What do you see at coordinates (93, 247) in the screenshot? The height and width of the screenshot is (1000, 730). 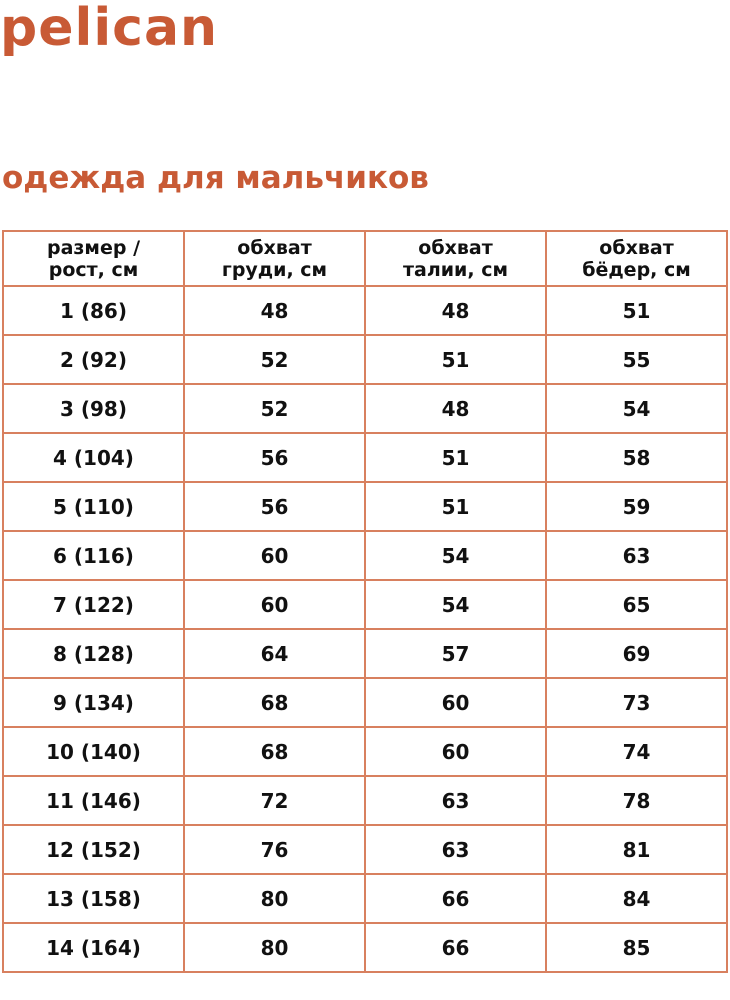 I see `header-line: размер /` at bounding box center [93, 247].